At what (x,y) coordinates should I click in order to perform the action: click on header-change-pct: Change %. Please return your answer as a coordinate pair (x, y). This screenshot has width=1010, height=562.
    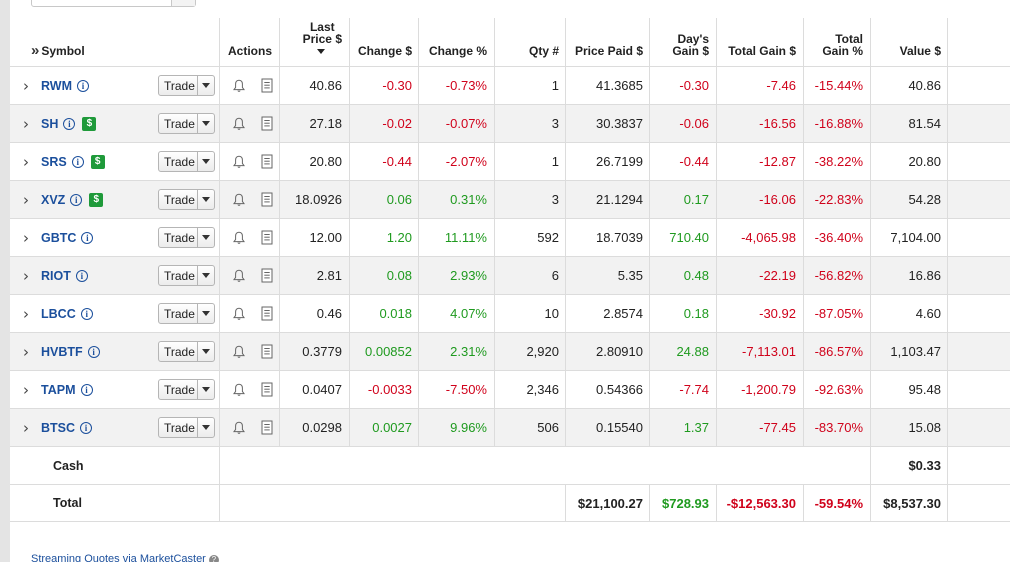
    Looking at the image, I should click on (456, 42).